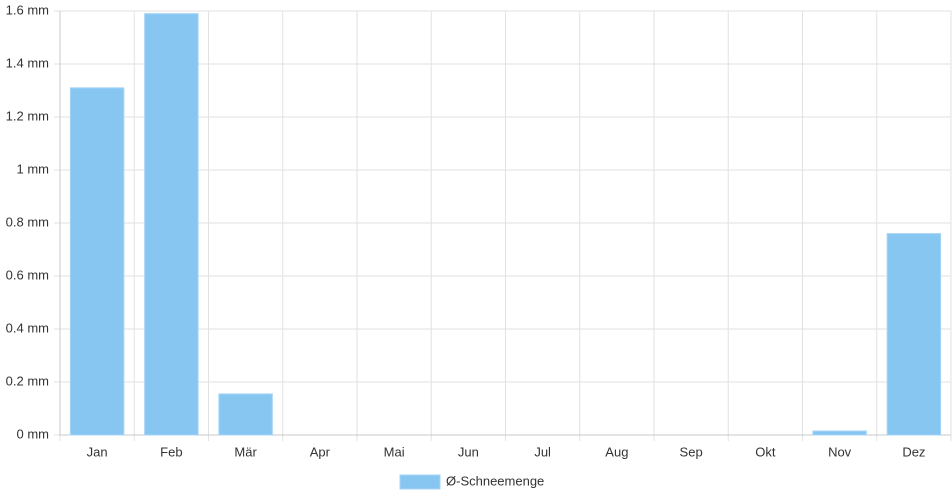  Describe the element at coordinates (33, 433) in the screenshot. I see `y-tick-label: 0 mm` at that location.